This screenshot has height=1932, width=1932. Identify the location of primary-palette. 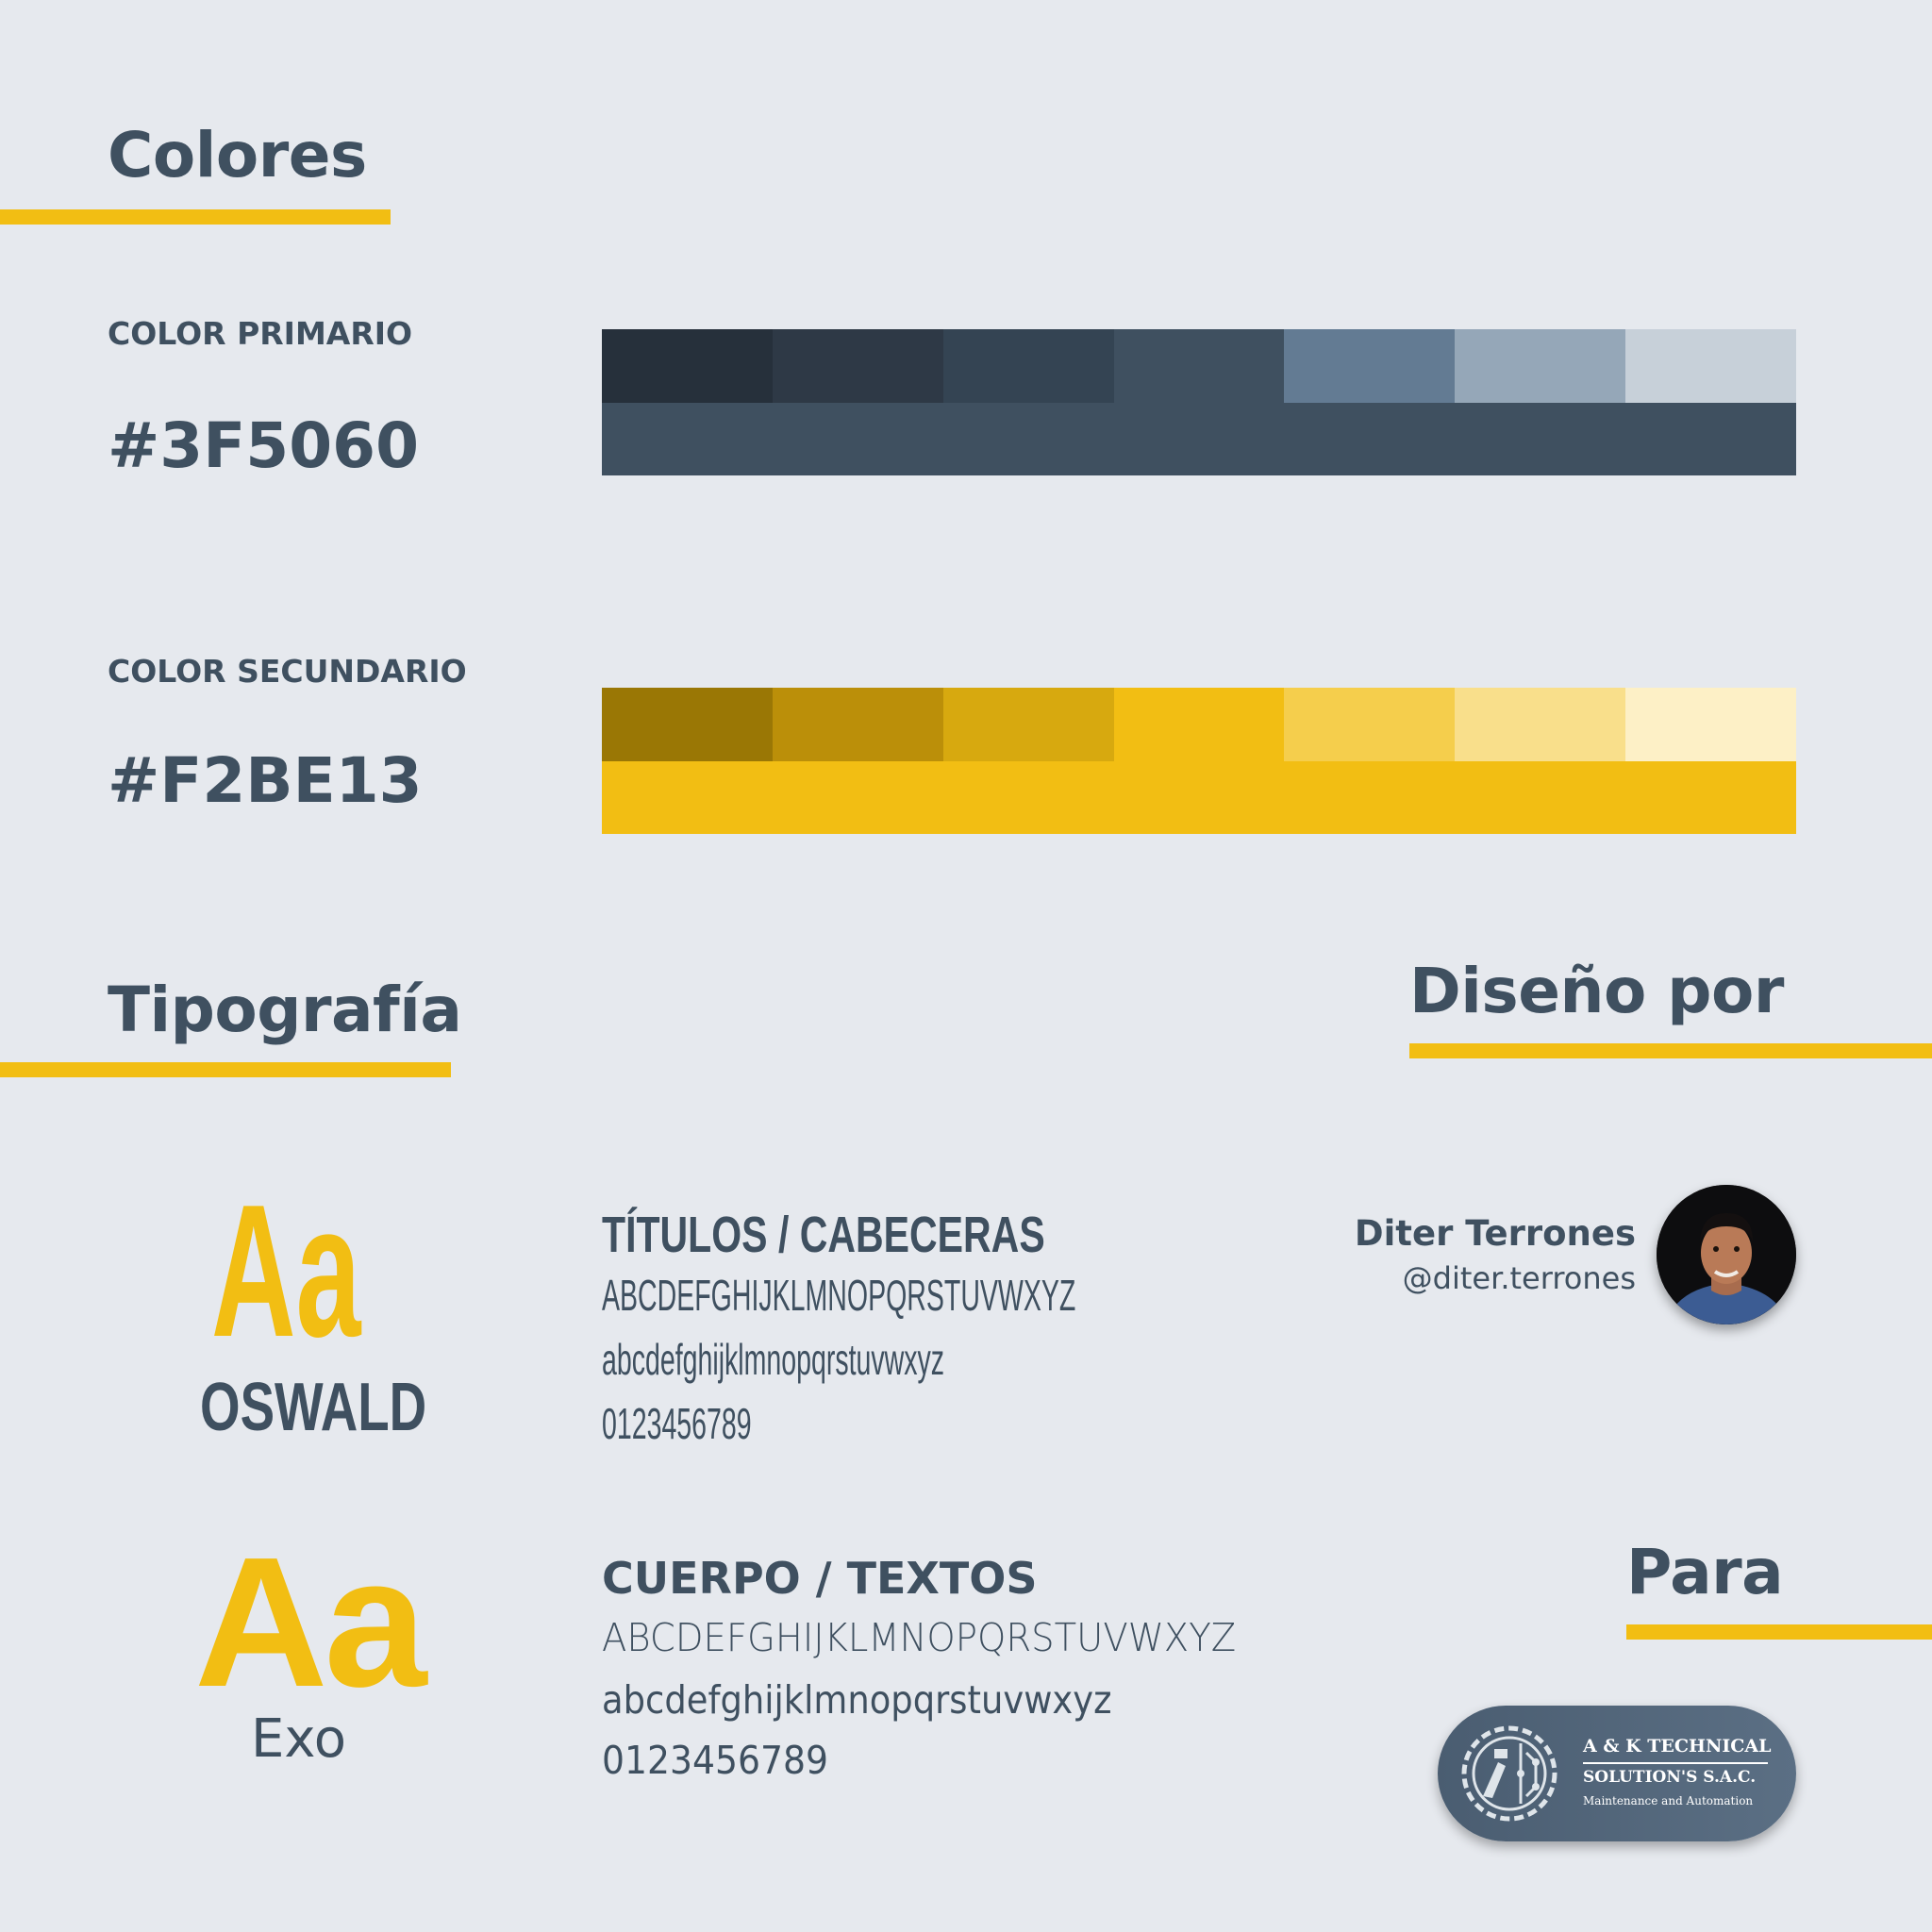
(1199, 402).